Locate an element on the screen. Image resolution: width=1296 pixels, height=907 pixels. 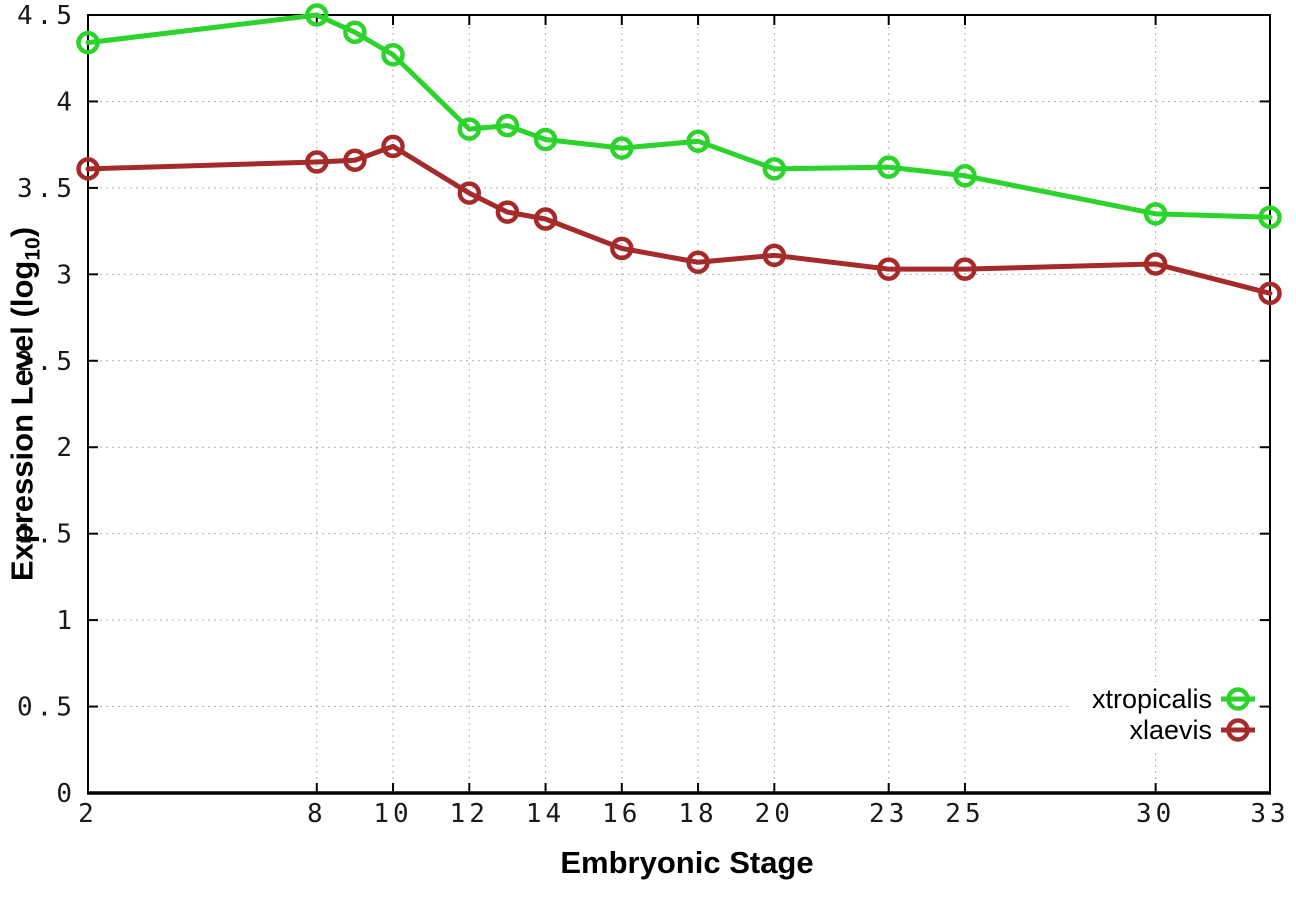
x-tick-label: 14 is located at coordinates (545, 814).